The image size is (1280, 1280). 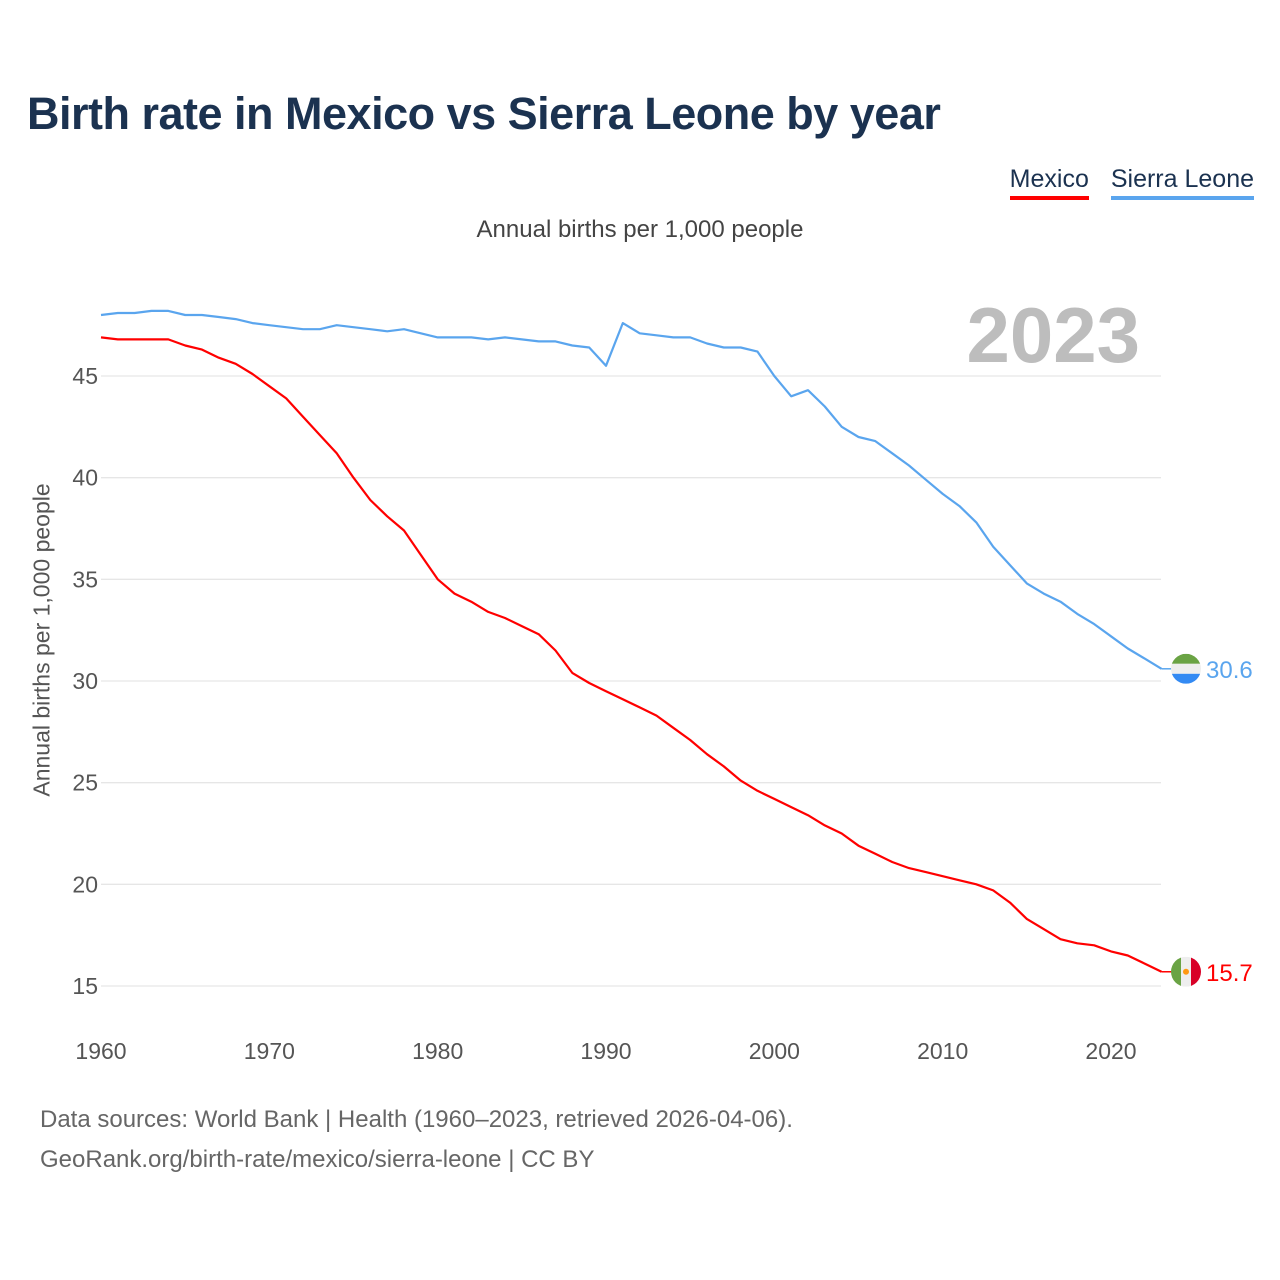 I want to click on current-year-watermark: 2023, so click(x=1053, y=335).